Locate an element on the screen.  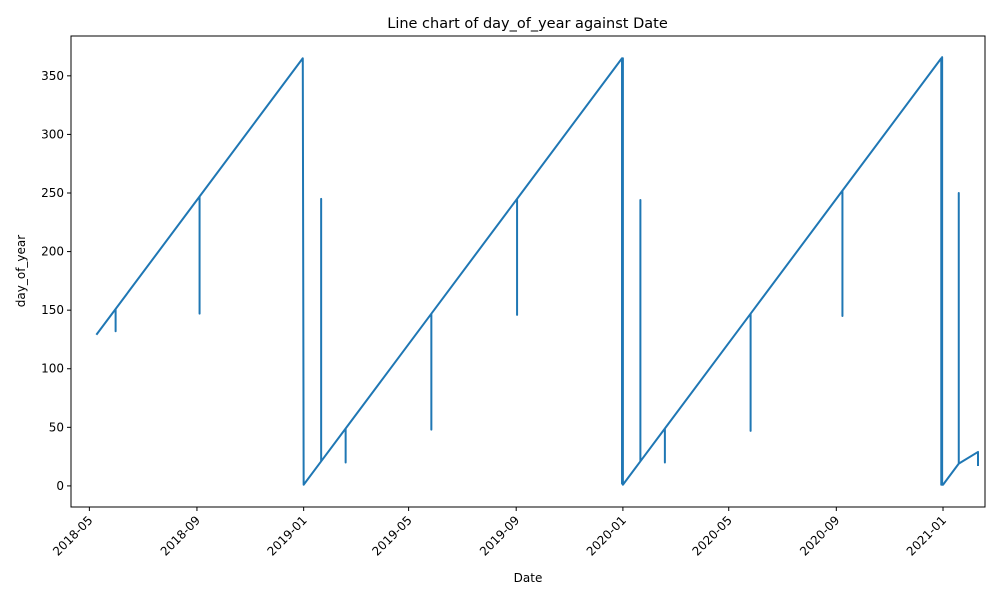
chart-title: Line chart of day_of_year against Date is located at coordinates (527, 24).